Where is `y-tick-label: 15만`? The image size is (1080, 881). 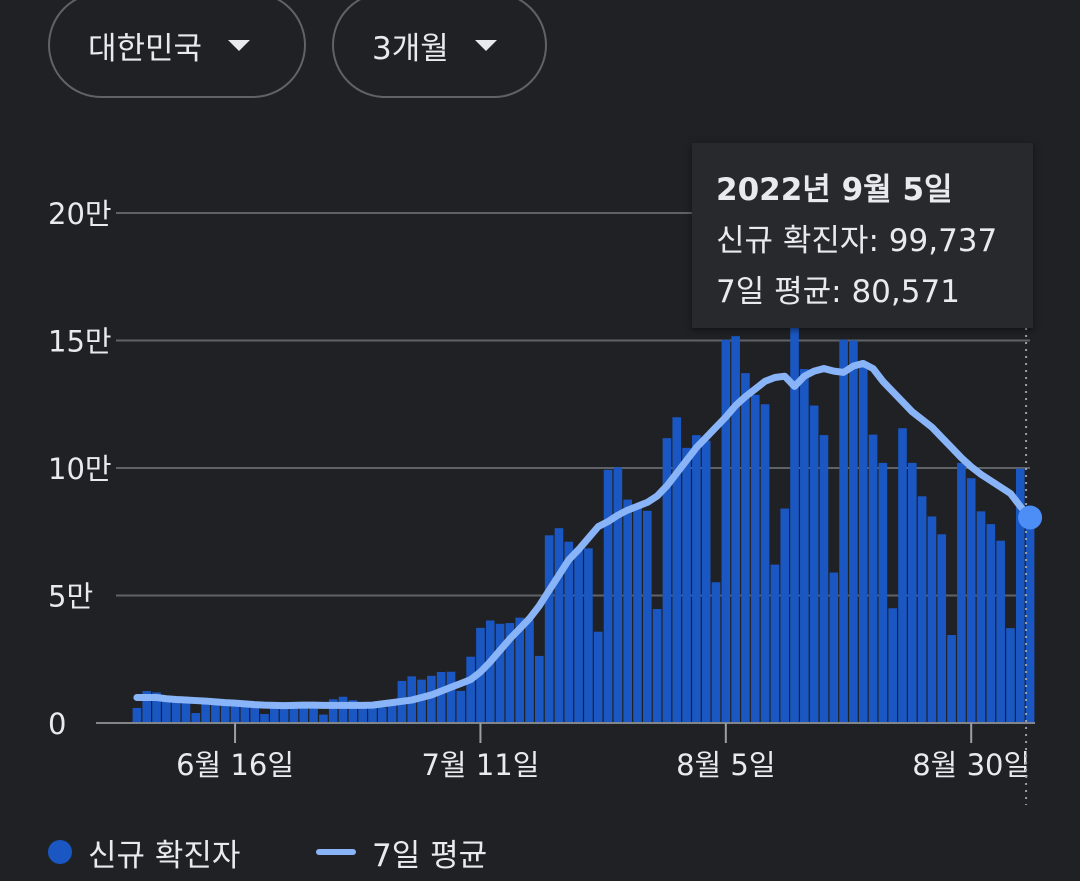
y-tick-label: 15만 is located at coordinates (80, 342).